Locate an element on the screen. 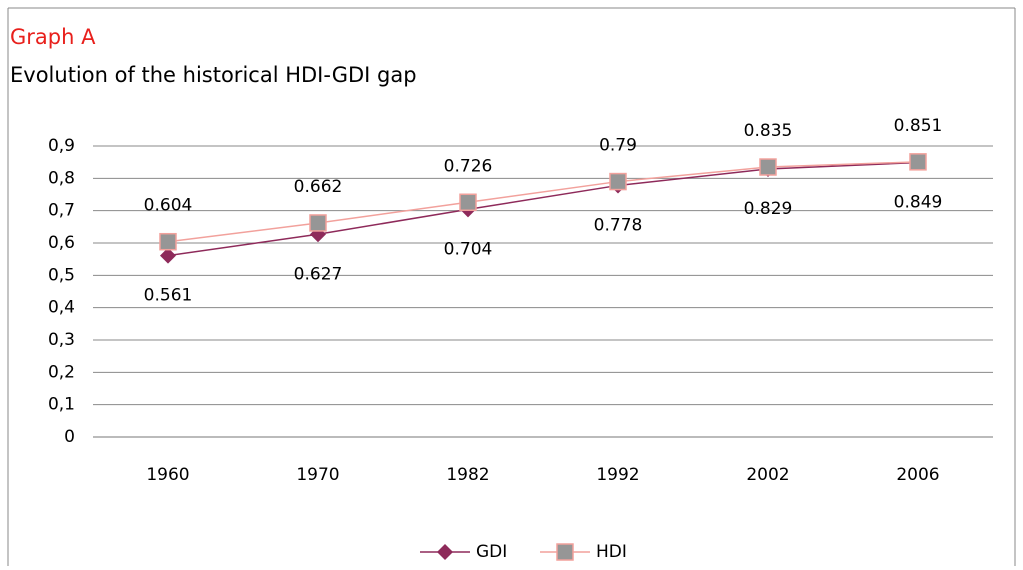 This screenshot has width=1023, height=570. legend-label: HDI is located at coordinates (611, 552).